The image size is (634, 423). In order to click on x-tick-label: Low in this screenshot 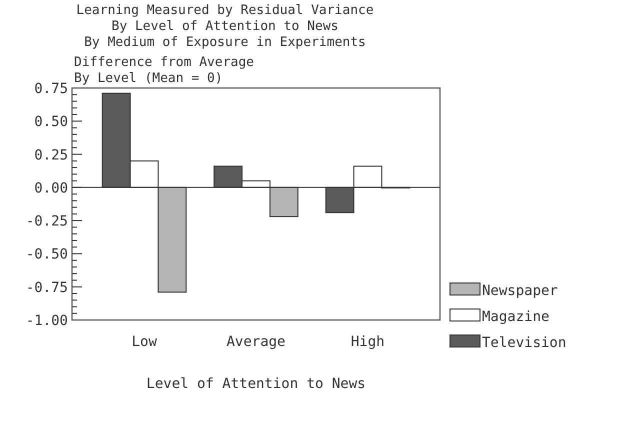, I will do `click(145, 342)`.